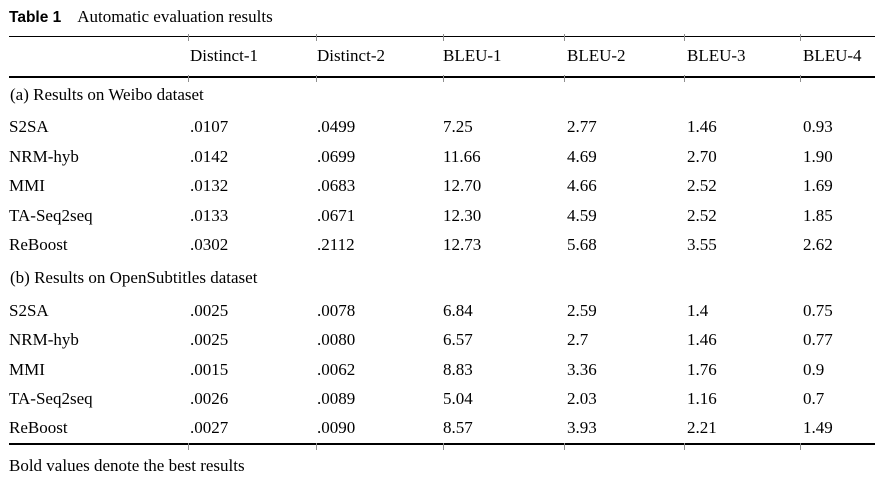  Describe the element at coordinates (818, 215) in the screenshot. I see `cell-value: 1.85` at that location.